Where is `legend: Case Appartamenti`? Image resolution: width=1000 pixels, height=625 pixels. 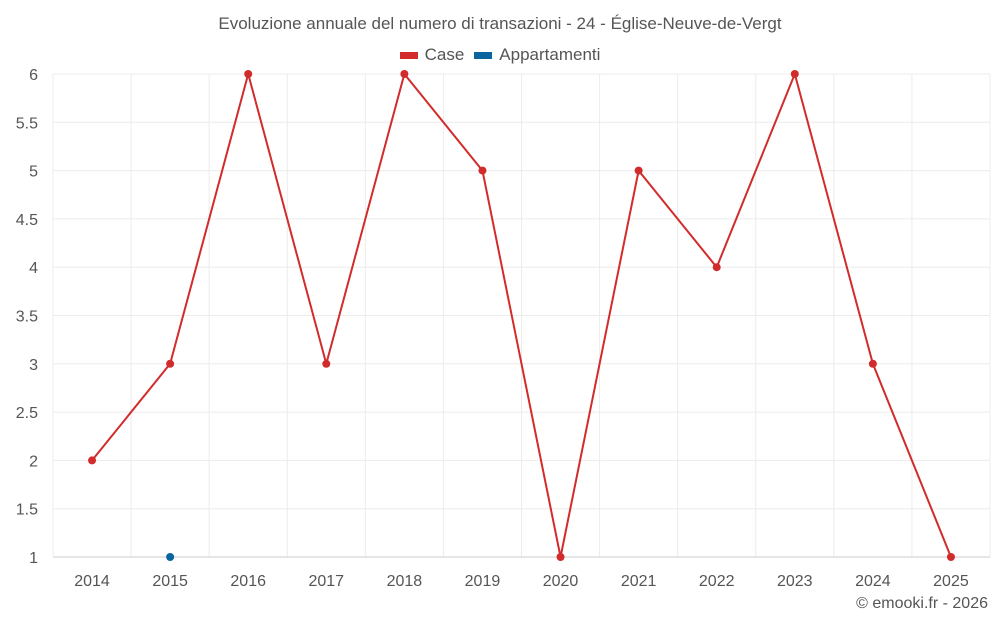 legend: Case Appartamenti is located at coordinates (500, 55).